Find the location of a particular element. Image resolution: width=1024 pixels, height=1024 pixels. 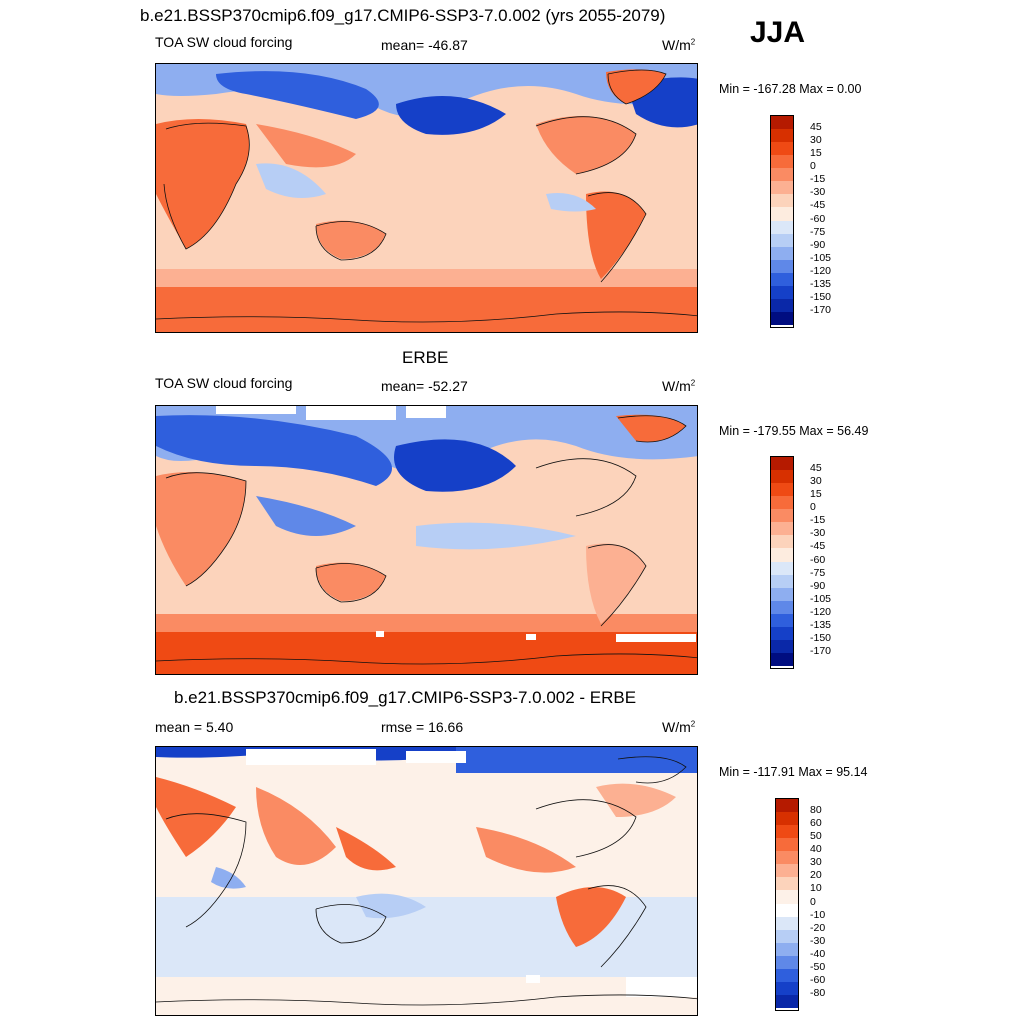

panel-minmax: Min = -117.91 Max = 95.14 is located at coordinates (793, 772).